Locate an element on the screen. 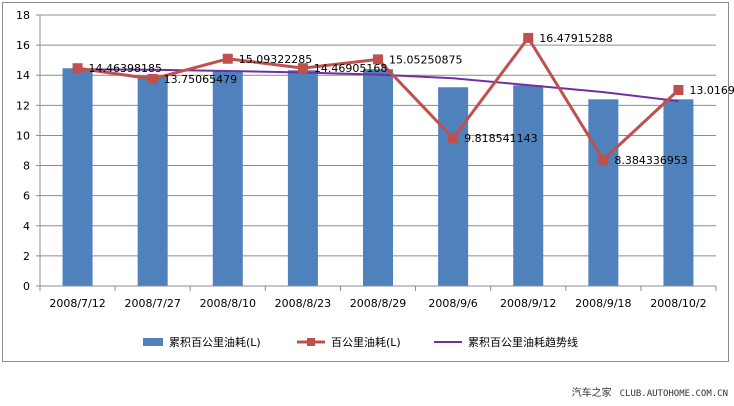  data-label: 9.818541143 is located at coordinates (500, 138).